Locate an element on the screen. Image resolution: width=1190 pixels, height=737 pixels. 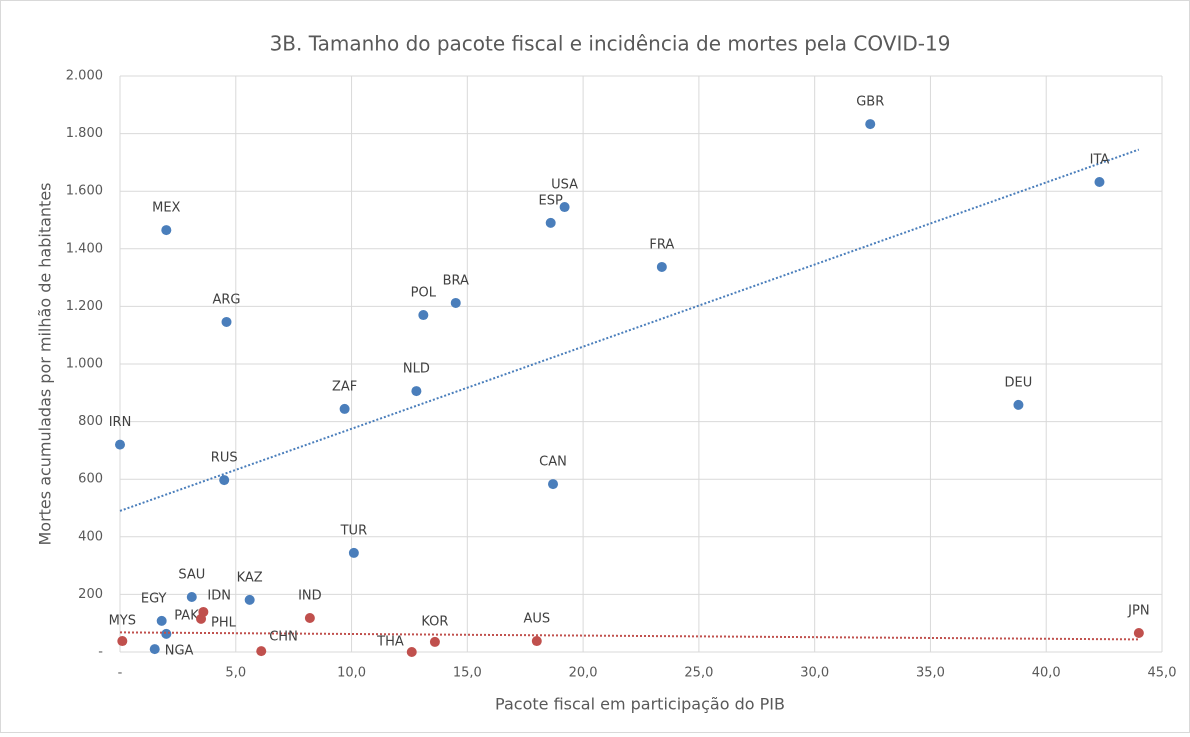
trendline is located at coordinates (629, 636).